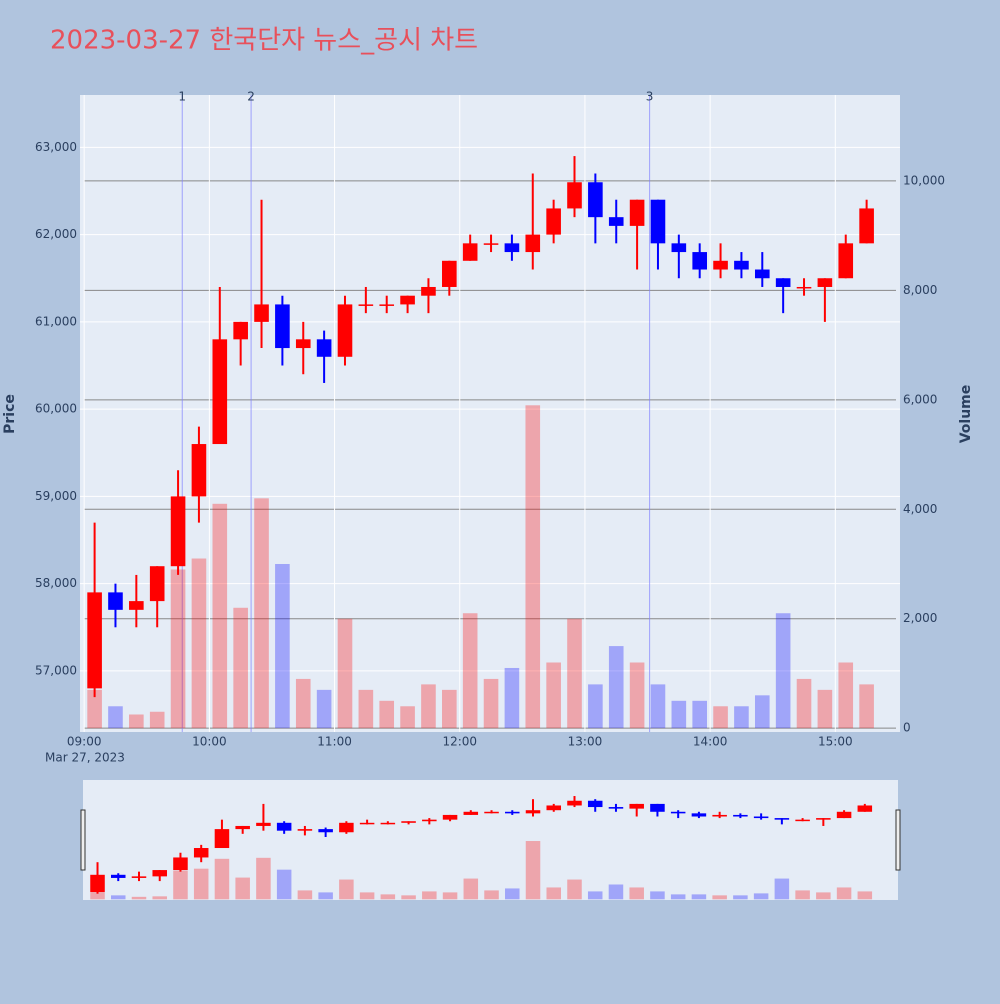 The image size is (1000, 1004). What do you see at coordinates (920, 618) in the screenshot?
I see `y2-tick-label: 2,000` at bounding box center [920, 618].